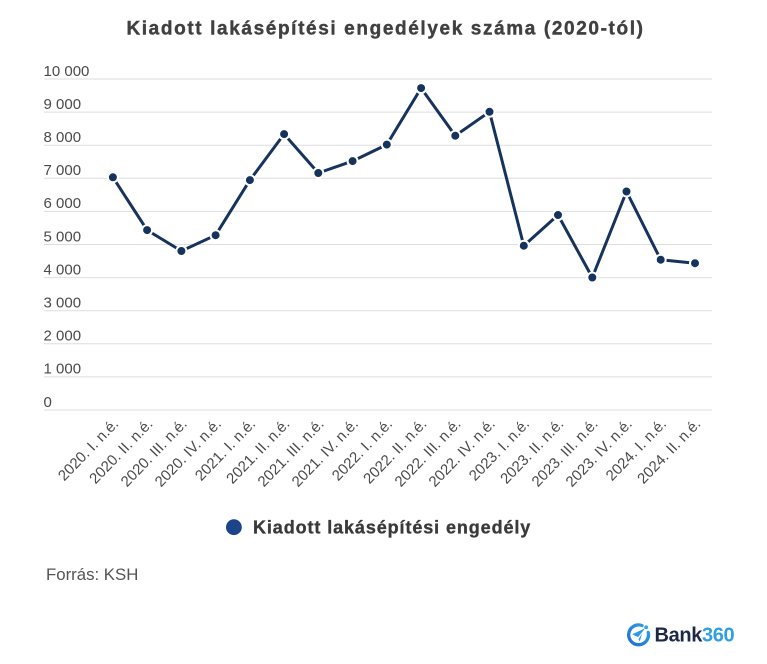 The height and width of the screenshot is (664, 767). I want to click on svg-text: 2 000, so click(63, 336).